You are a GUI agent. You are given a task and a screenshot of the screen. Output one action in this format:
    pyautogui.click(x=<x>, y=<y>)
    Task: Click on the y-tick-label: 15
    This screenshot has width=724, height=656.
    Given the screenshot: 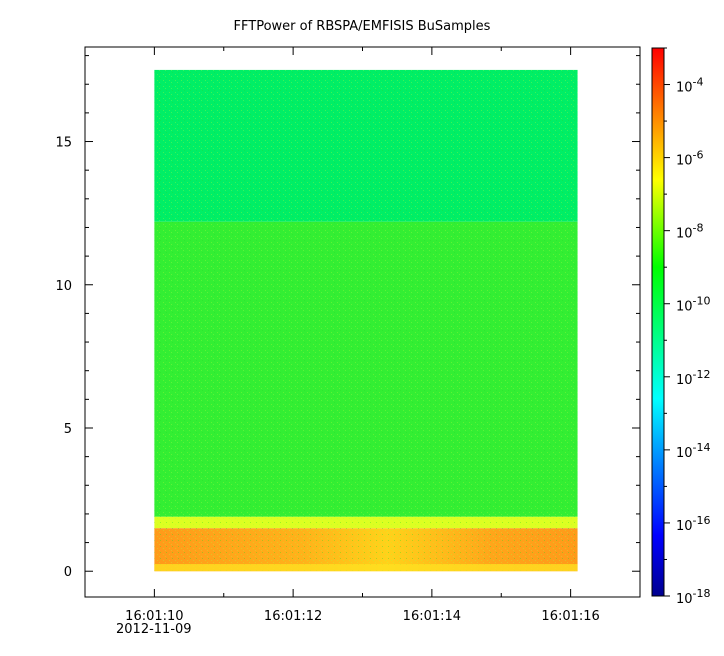 What is the action you would take?
    pyautogui.click(x=63, y=143)
    